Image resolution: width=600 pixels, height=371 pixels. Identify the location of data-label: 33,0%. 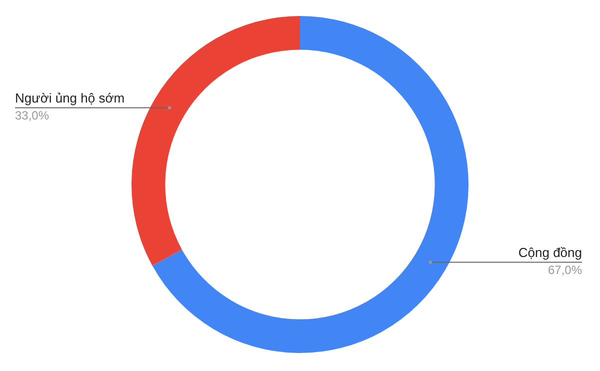
(32, 115).